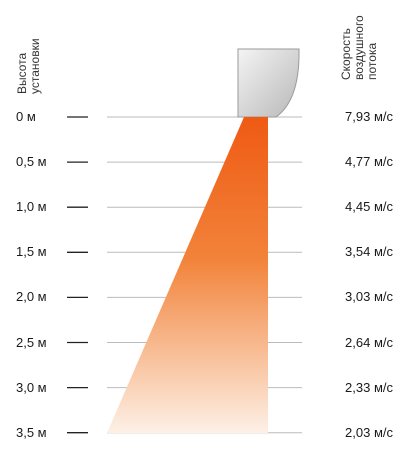  Describe the element at coordinates (204, 162) in the screenshot. I see `level-row: 0,5 м 4,77 м/с` at that location.